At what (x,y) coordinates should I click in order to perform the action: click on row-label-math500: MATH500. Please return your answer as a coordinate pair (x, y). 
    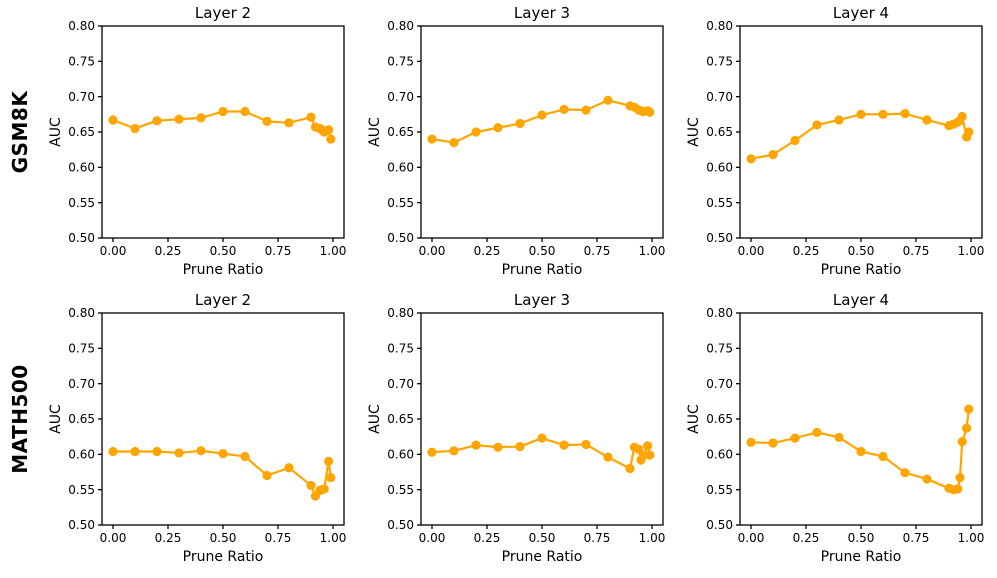
    Looking at the image, I should click on (20, 419).